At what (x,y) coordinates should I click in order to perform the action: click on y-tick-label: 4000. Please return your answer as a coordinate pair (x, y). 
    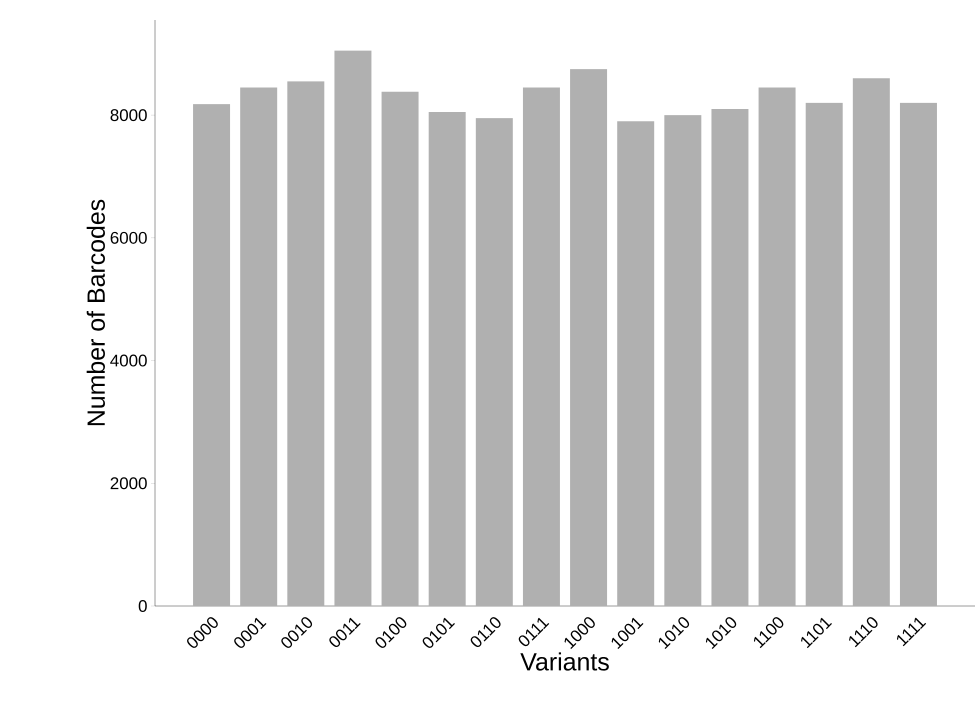
    Looking at the image, I should click on (128, 360).